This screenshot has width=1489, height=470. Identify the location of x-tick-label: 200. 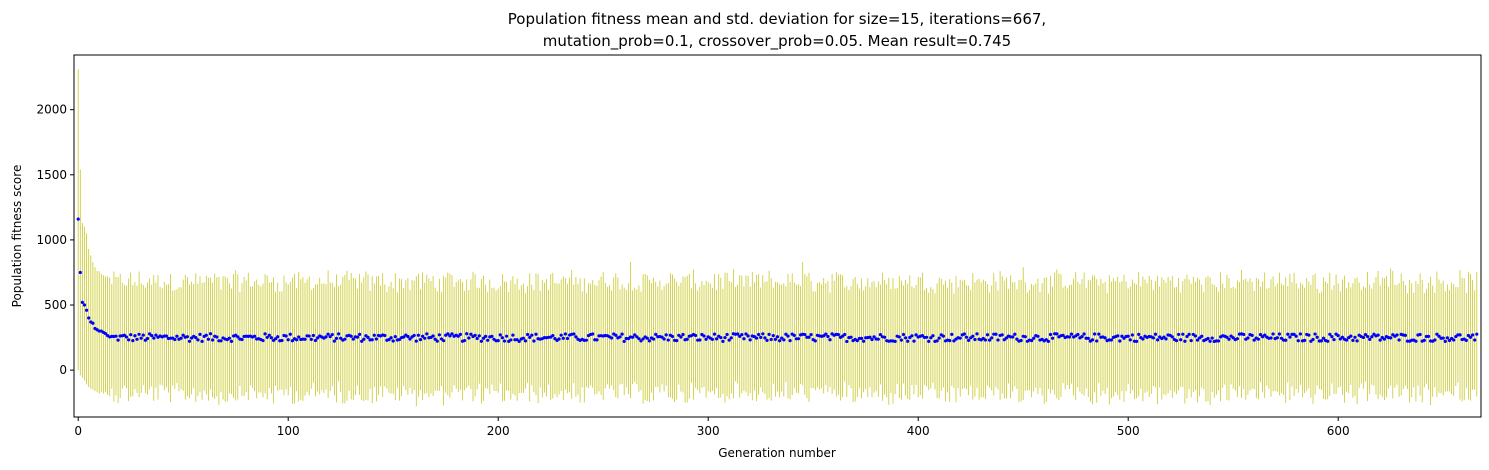
(498, 431).